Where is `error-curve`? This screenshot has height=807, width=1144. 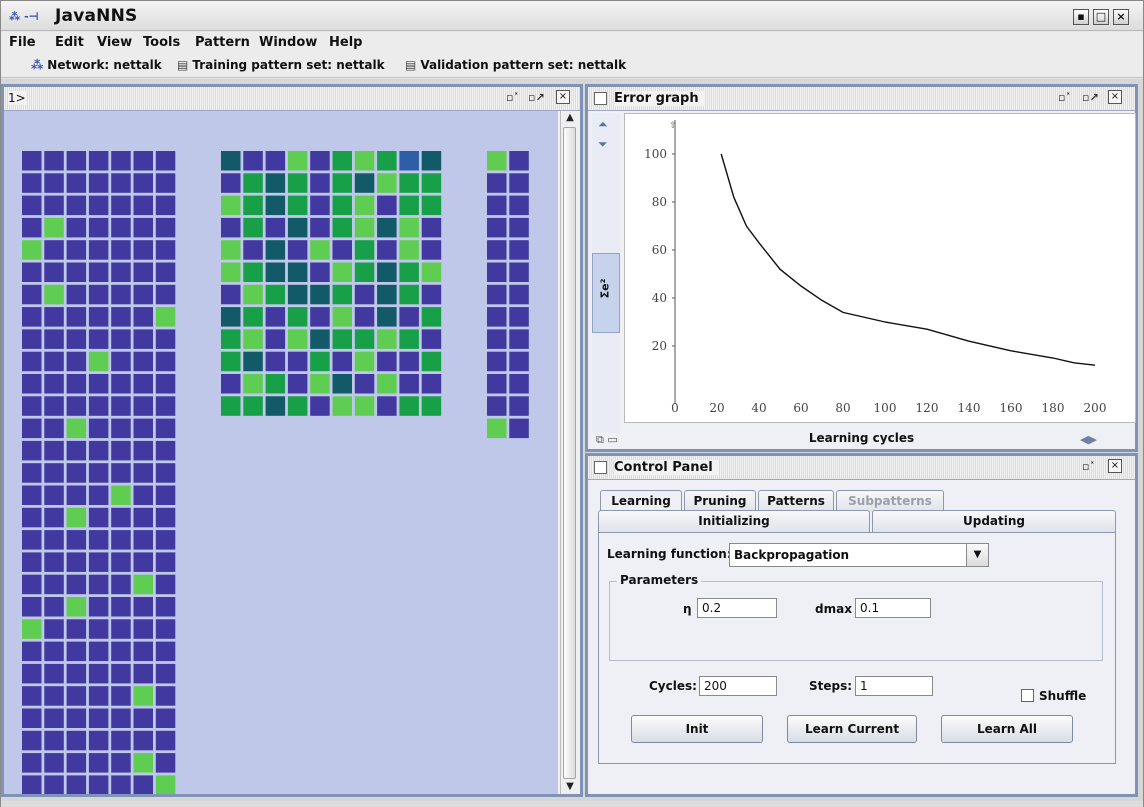
error-curve is located at coordinates (908, 259).